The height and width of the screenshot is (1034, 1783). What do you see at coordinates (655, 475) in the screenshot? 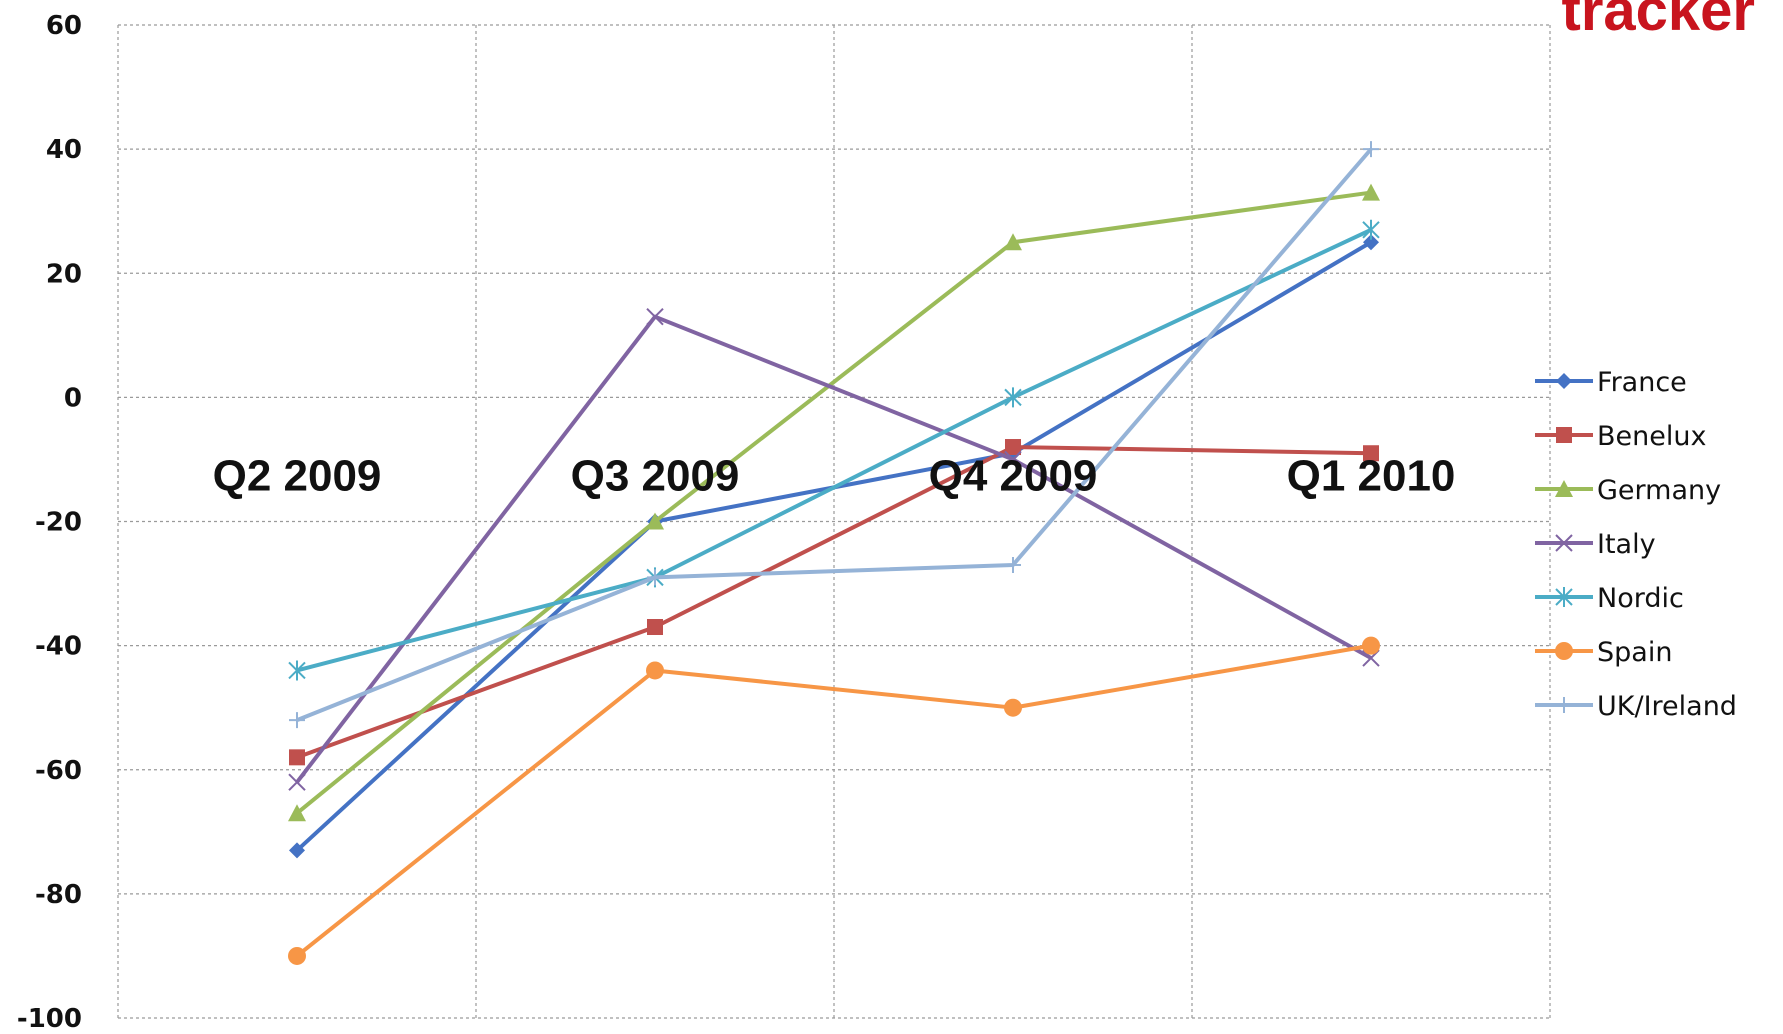
I see `category-label: Q3 2009` at bounding box center [655, 475].